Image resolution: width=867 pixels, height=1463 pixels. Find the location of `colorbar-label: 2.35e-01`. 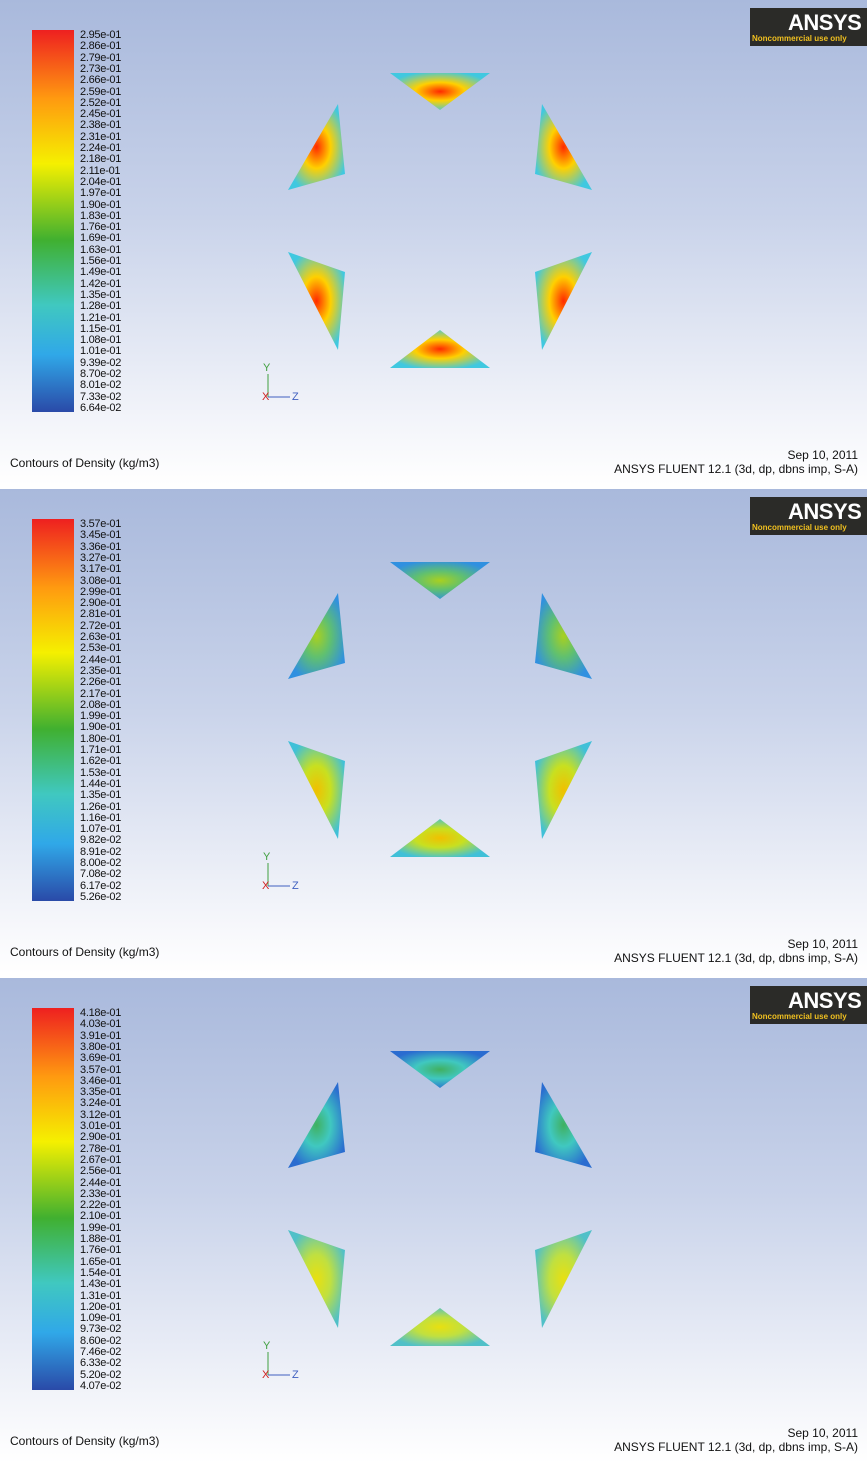

colorbar-label: 2.35e-01 is located at coordinates (101, 670).